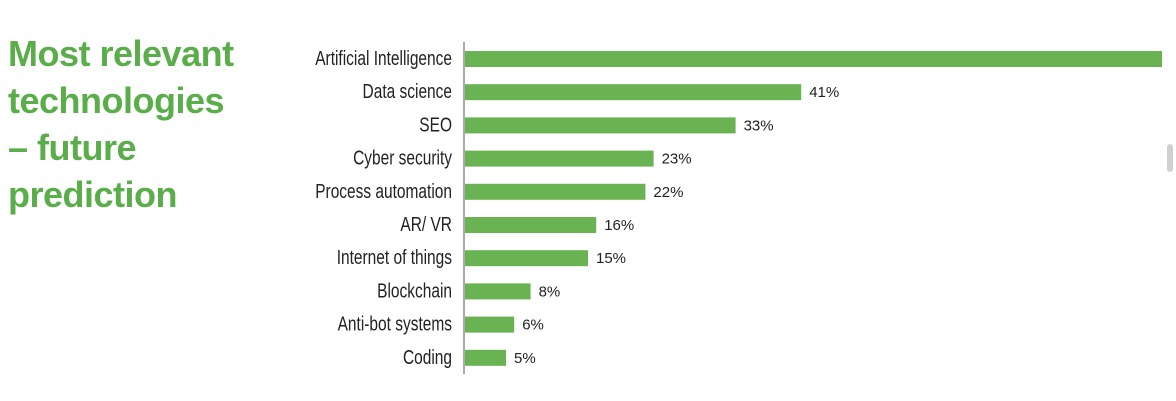 This screenshot has height=401, width=1176. Describe the element at coordinates (611, 258) in the screenshot. I see `value-label-6: 15%` at that location.